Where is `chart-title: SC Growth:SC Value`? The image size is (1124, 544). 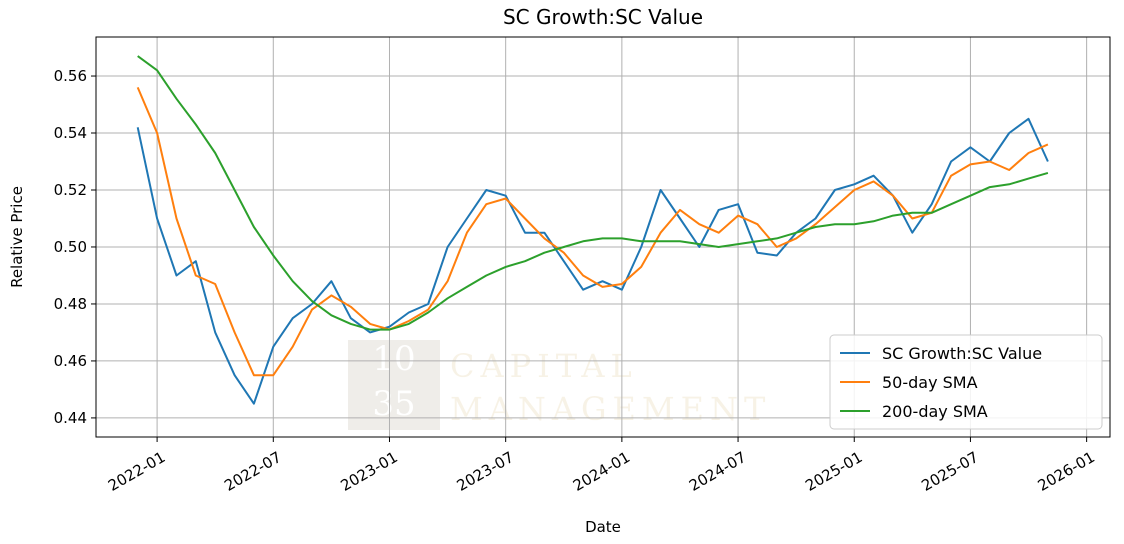
chart-title: SC Growth:SC Value is located at coordinates (603, 17).